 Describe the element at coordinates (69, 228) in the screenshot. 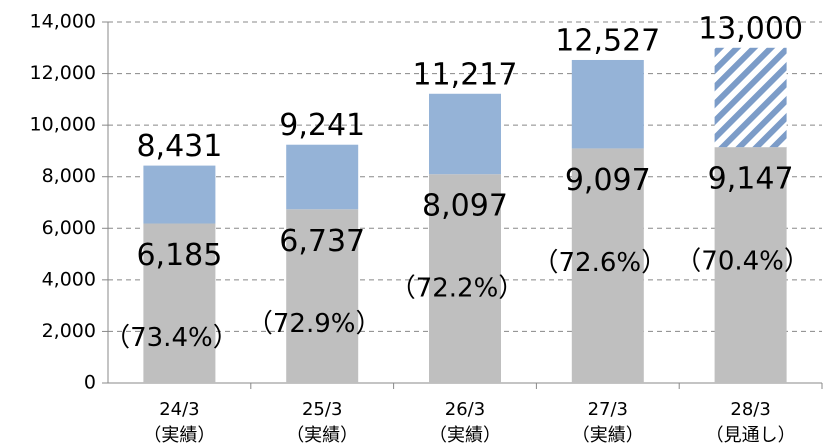

I see `y-tick-label: 6,000` at that location.